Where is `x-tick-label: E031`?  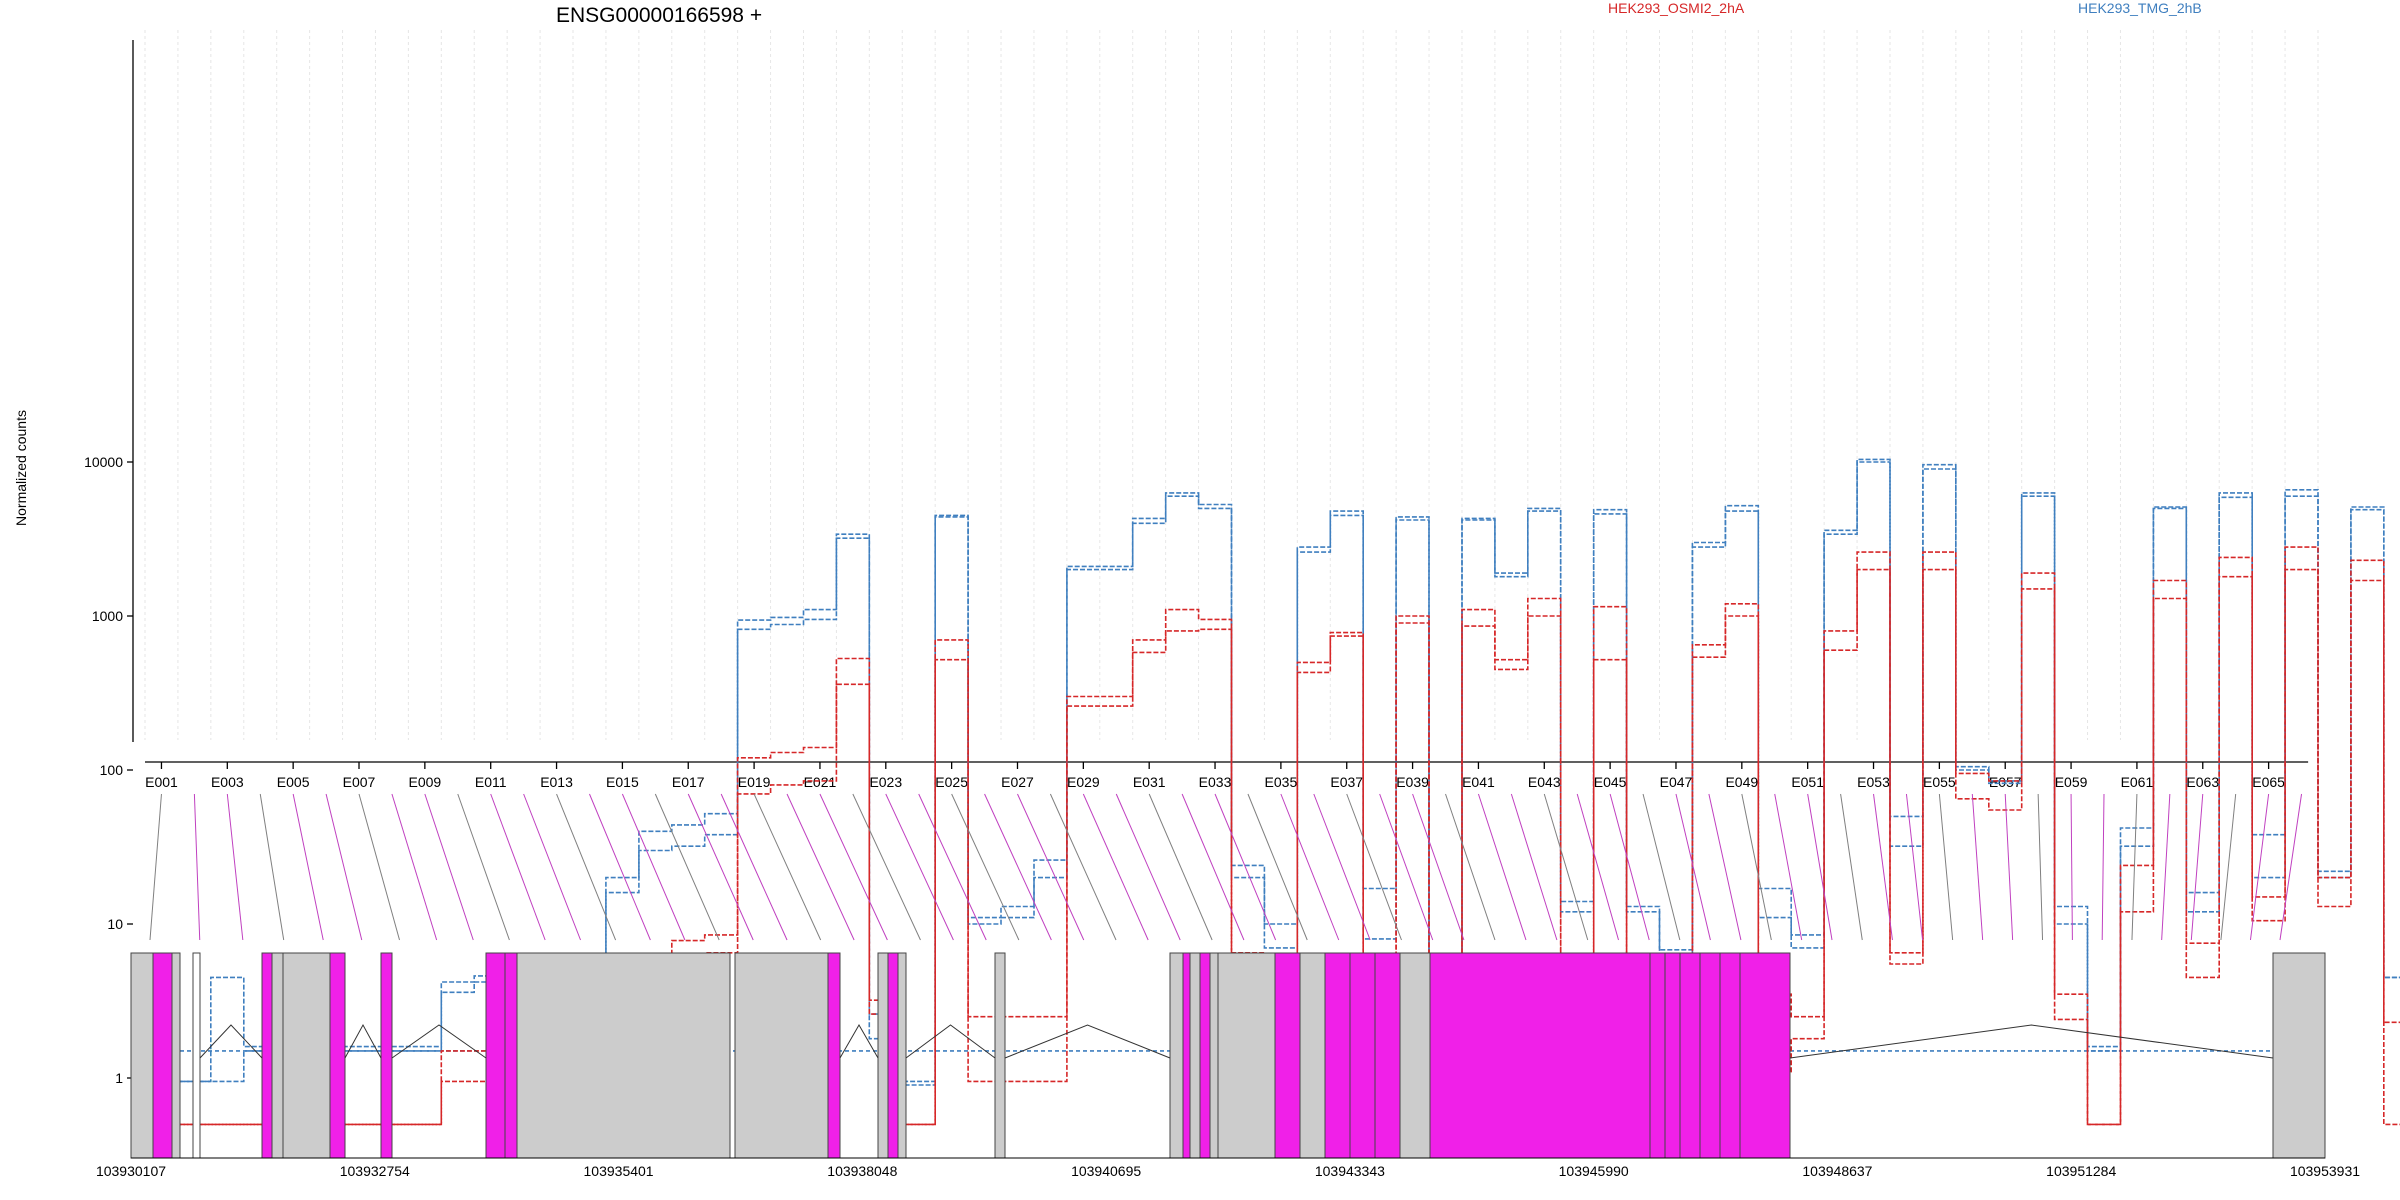
x-tick-label: E031 is located at coordinates (1149, 782).